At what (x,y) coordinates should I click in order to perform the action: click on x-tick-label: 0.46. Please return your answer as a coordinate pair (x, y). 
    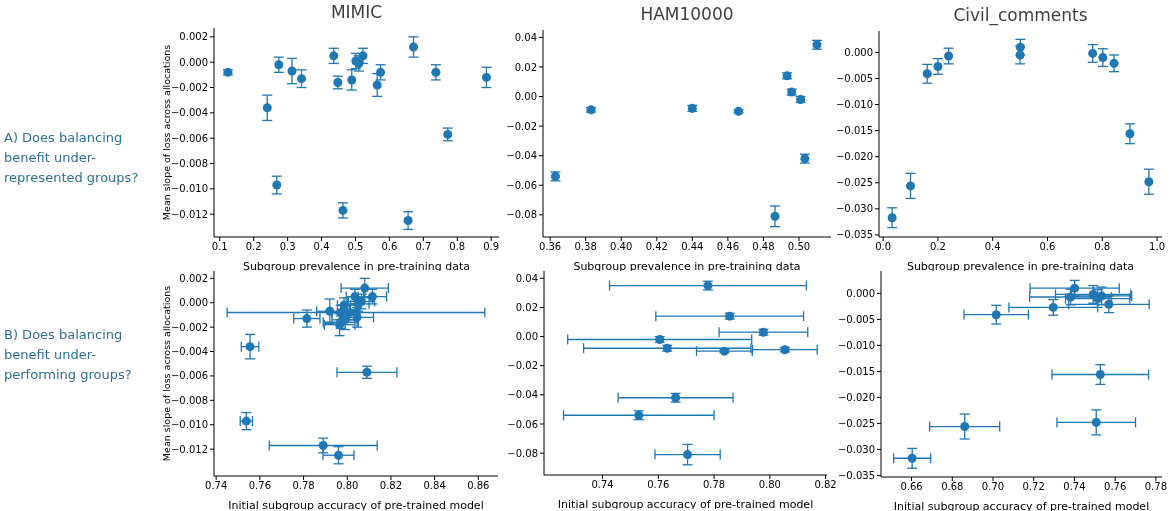
    Looking at the image, I should click on (728, 247).